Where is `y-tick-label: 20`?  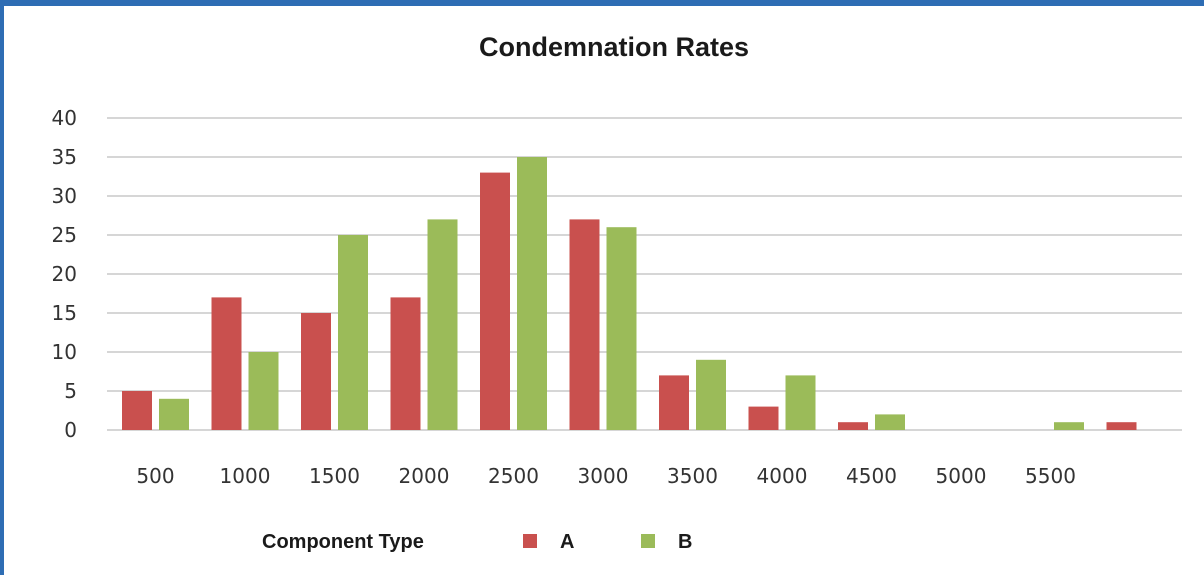 y-tick-label: 20 is located at coordinates (64, 274).